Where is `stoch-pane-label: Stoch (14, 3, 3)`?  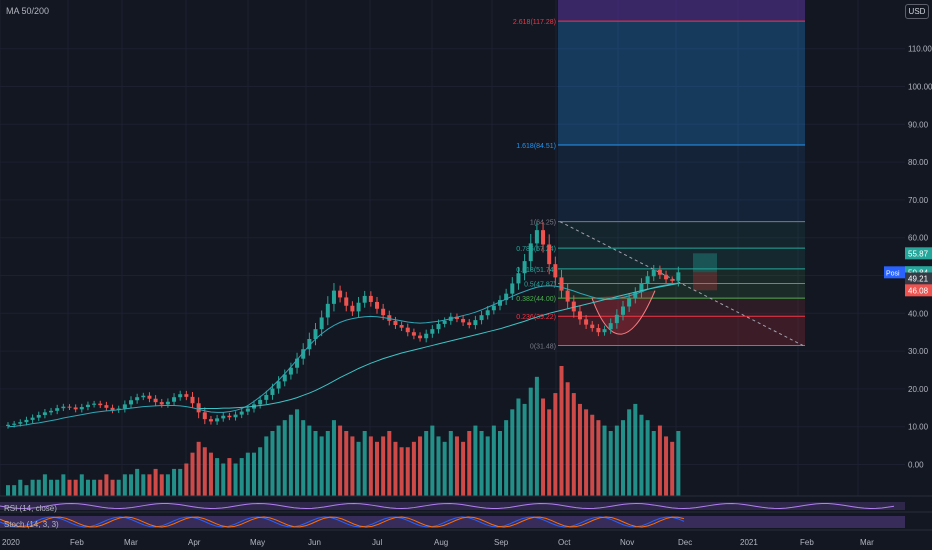
stoch-pane-label: Stoch (14, 3, 3) is located at coordinates (31, 524).